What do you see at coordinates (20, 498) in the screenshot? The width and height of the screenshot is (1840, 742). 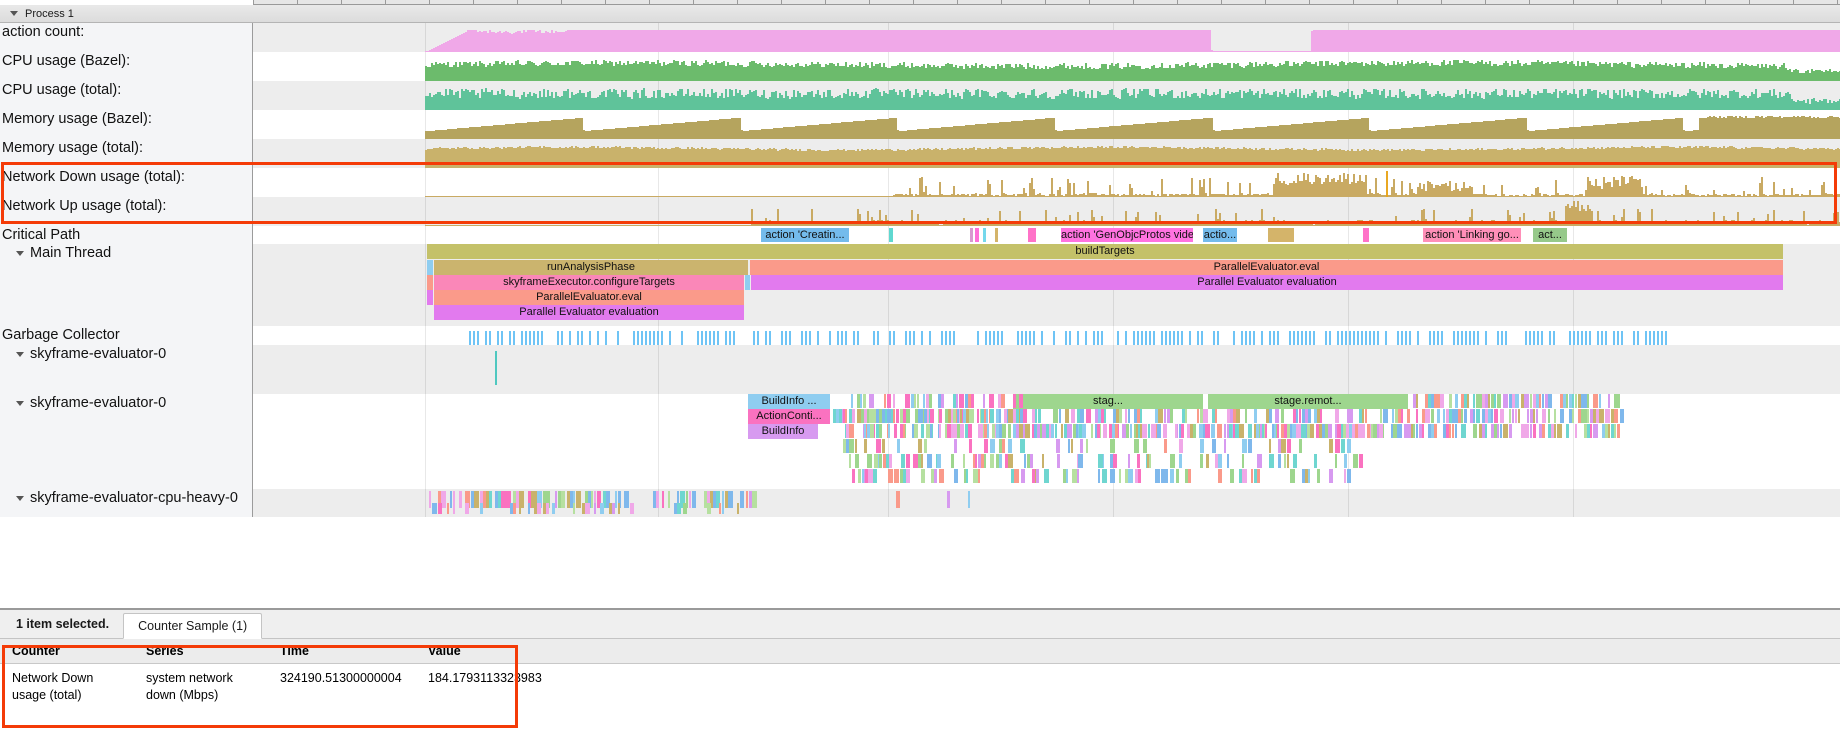 I see `triangle-down-icon` at bounding box center [20, 498].